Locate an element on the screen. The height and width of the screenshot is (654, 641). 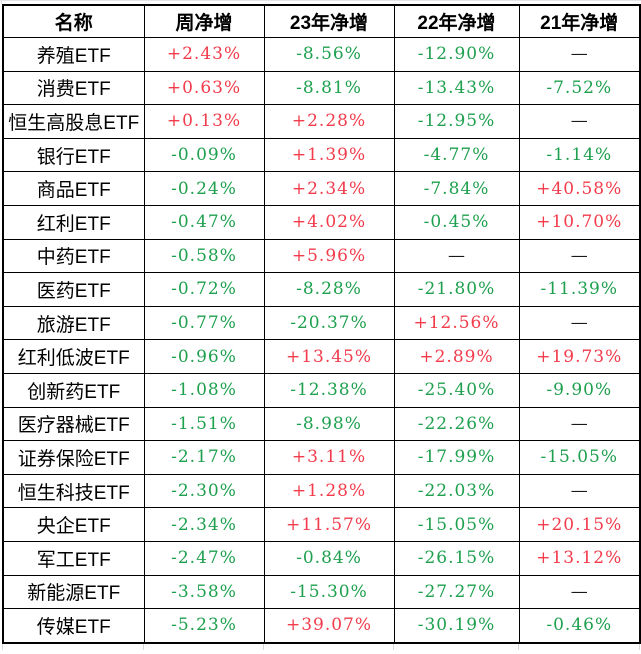
etf-name-cell: 银行ETF is located at coordinates (73, 155).